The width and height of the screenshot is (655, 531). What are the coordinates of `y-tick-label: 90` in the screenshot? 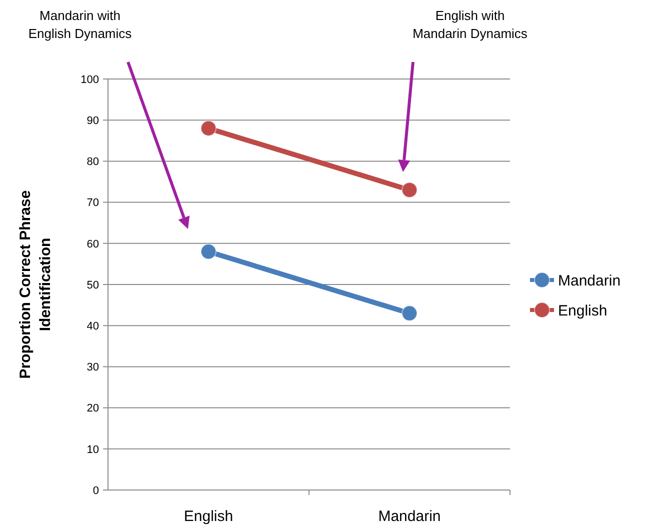 It's located at (92, 120).